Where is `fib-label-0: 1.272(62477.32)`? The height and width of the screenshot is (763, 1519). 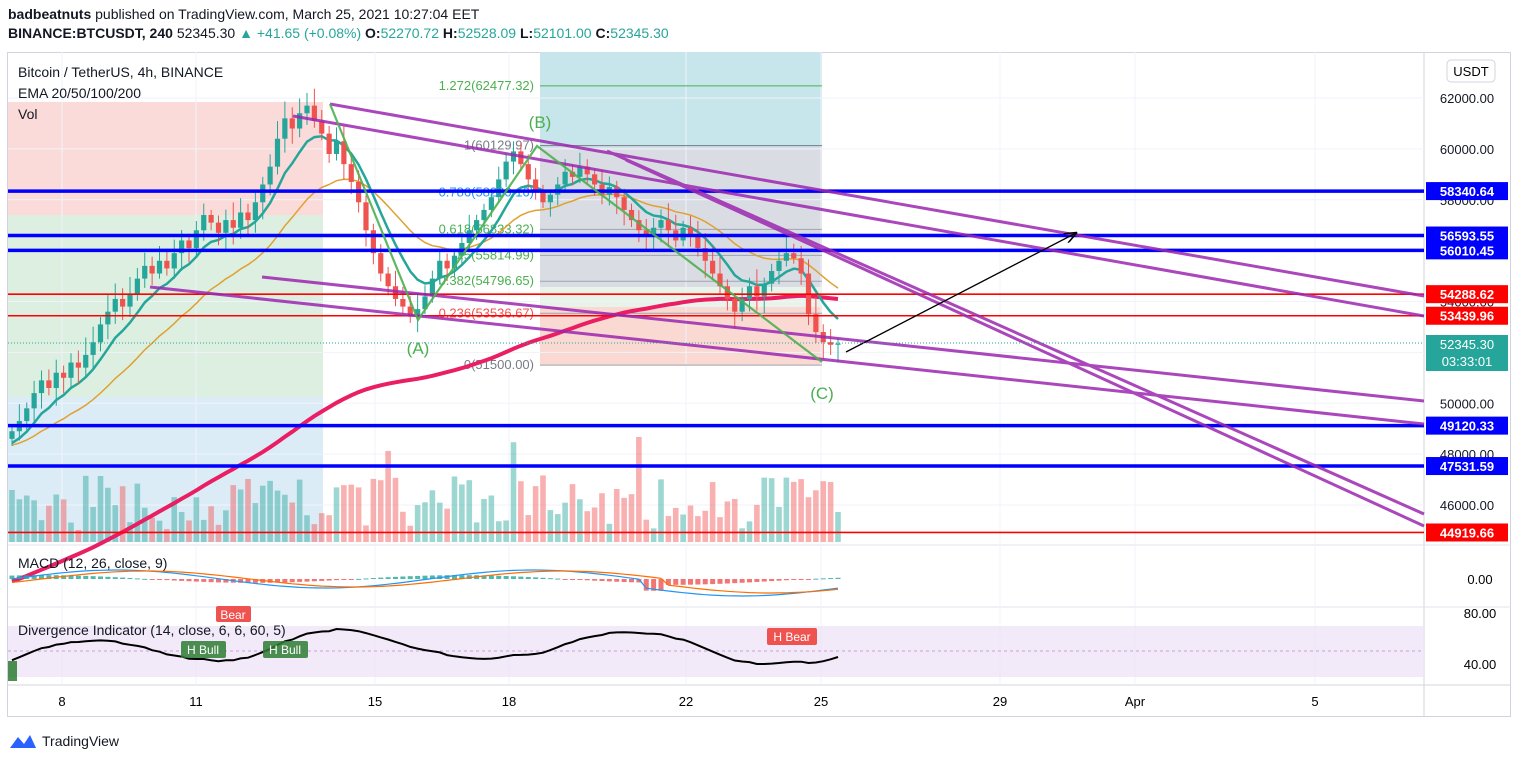
fib-label-0: 1.272(62477.32) is located at coordinates (486, 85).